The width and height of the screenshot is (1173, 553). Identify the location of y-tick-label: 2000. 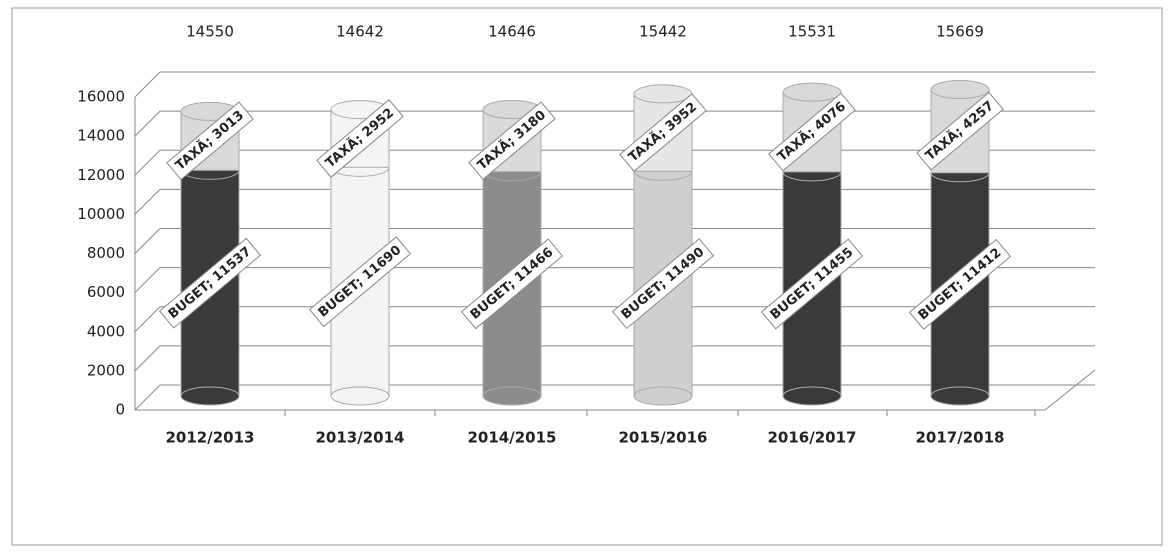
(106, 370).